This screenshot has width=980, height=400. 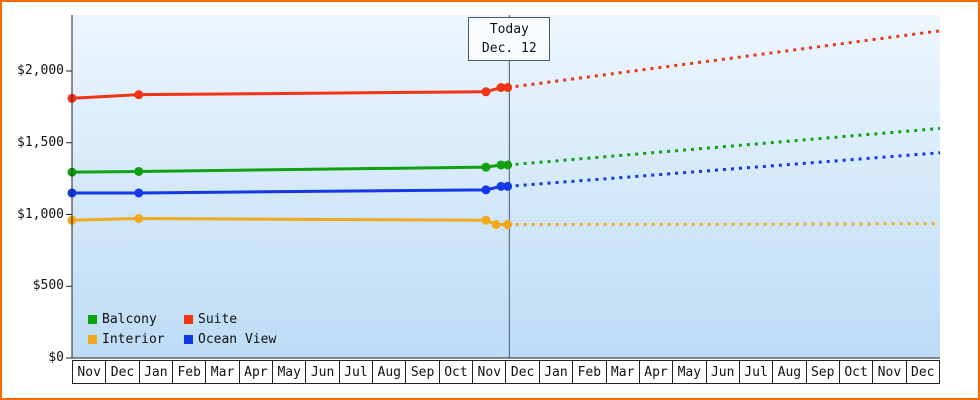 I want to click on legend-item-balcony: Balcony, so click(x=136, y=319).